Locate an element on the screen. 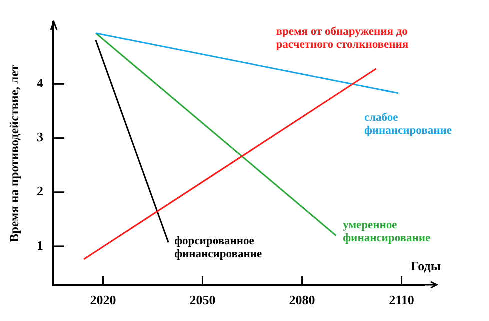 The height and width of the screenshot is (321, 489). y-tick-label: 3 is located at coordinates (40, 137).